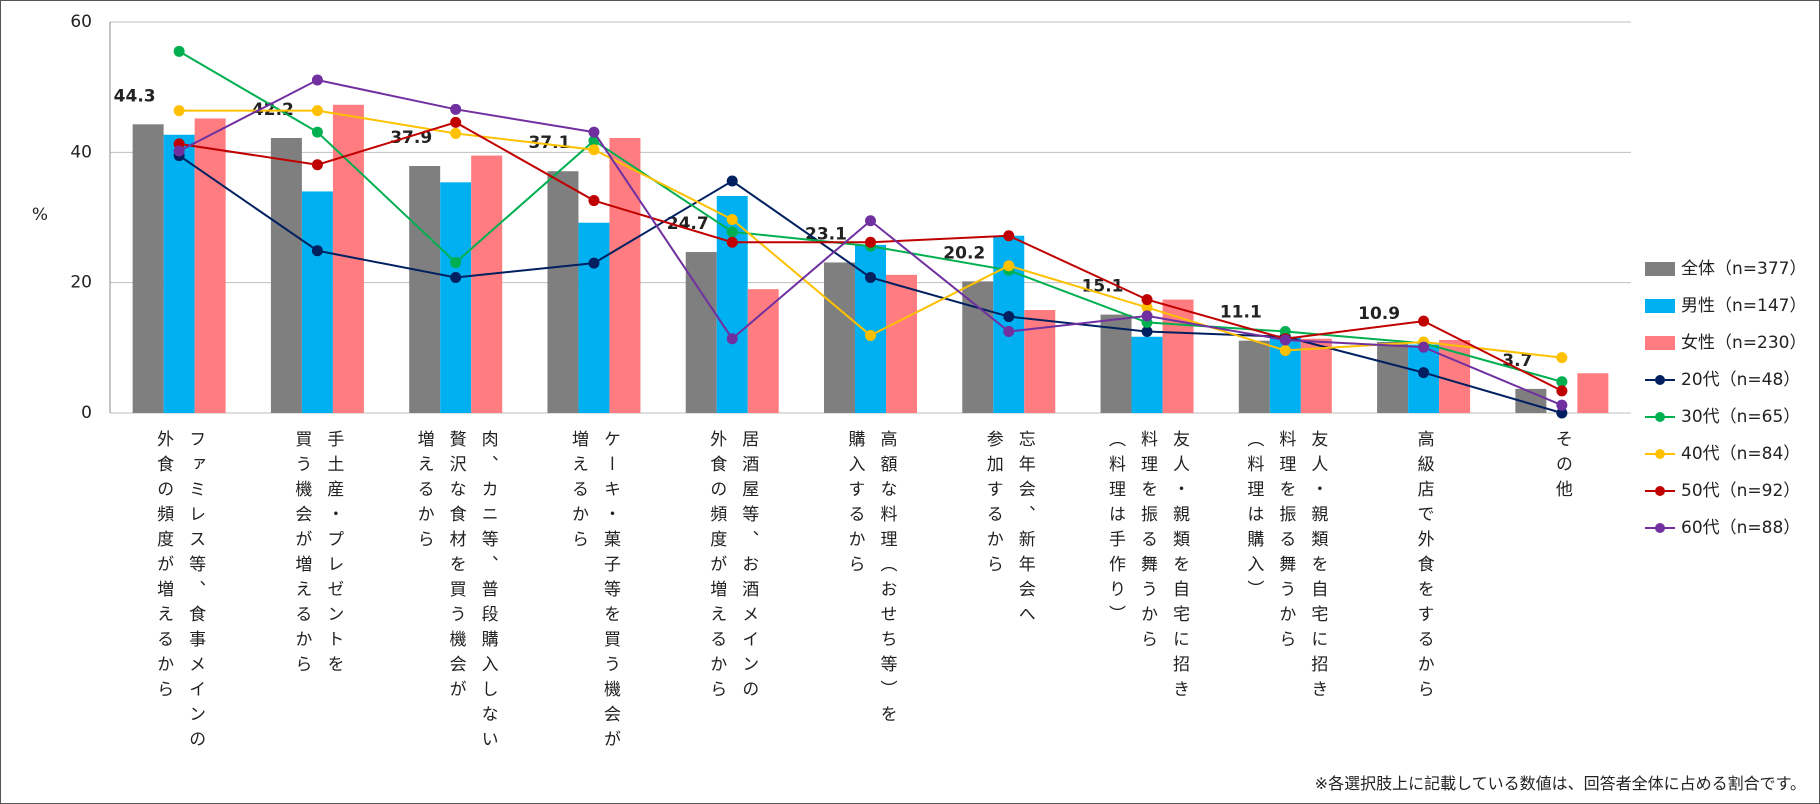  Describe the element at coordinates (964, 253) in the screenshot. I see `data-label: 20.2` at that location.